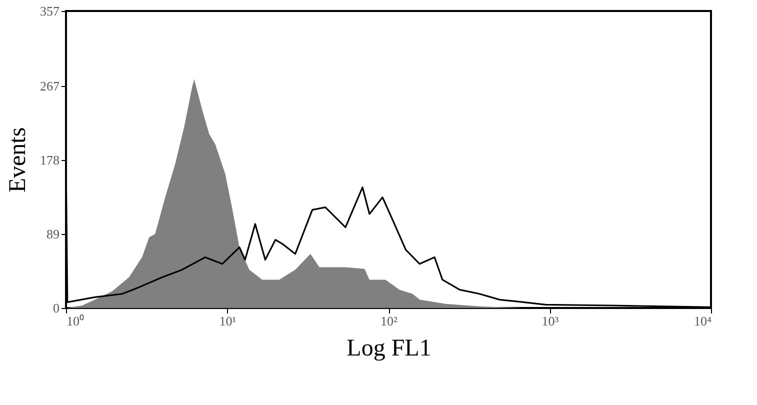  I want to click on x-tick-label: 10⁰, so click(75, 321).